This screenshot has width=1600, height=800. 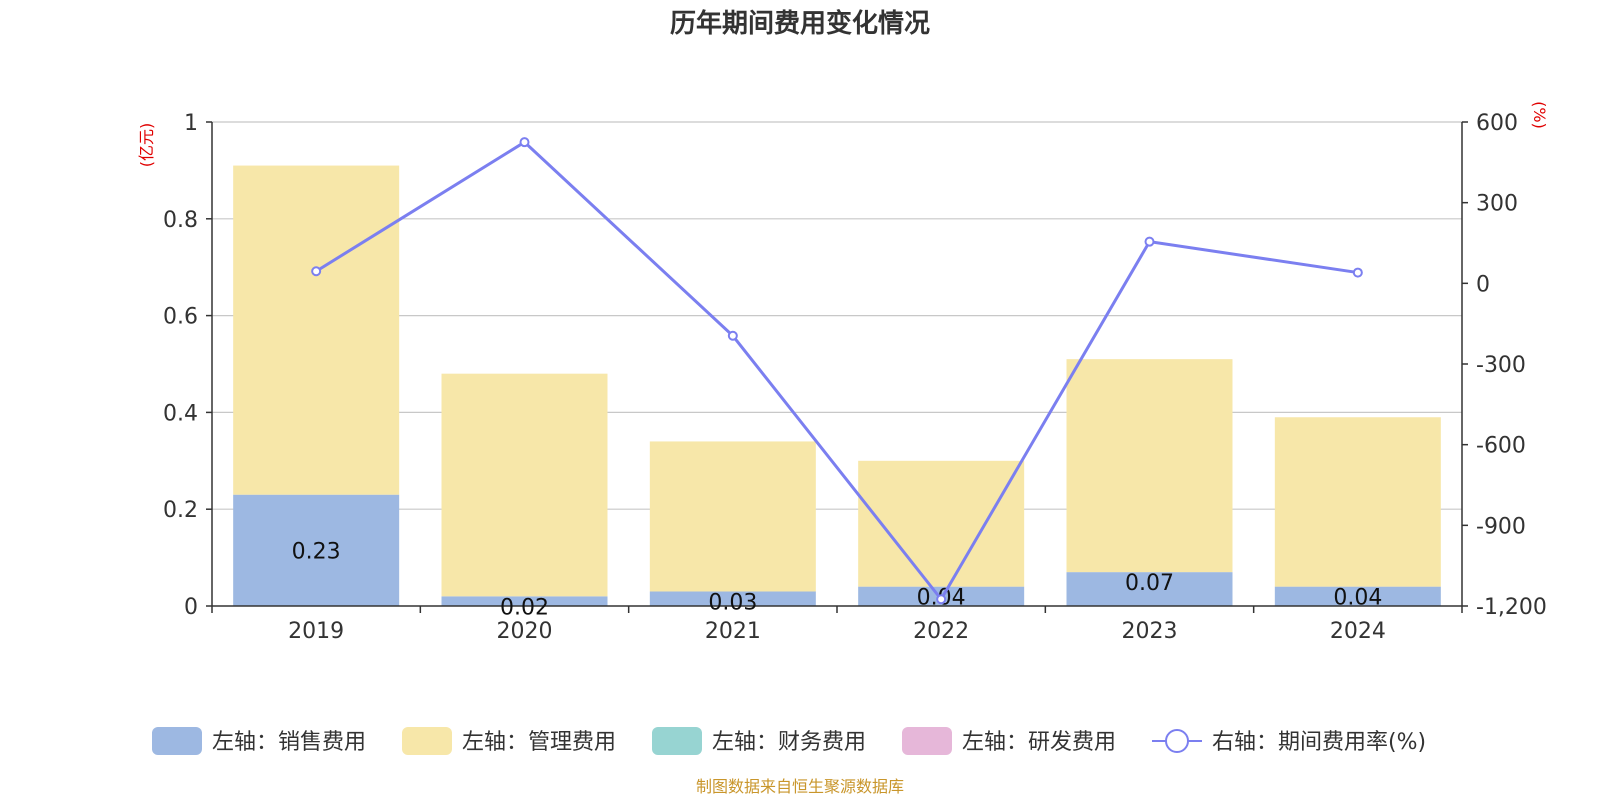 What do you see at coordinates (732, 602) in the screenshot?
I see `bar-data-label: 0.03` at bounding box center [732, 602].